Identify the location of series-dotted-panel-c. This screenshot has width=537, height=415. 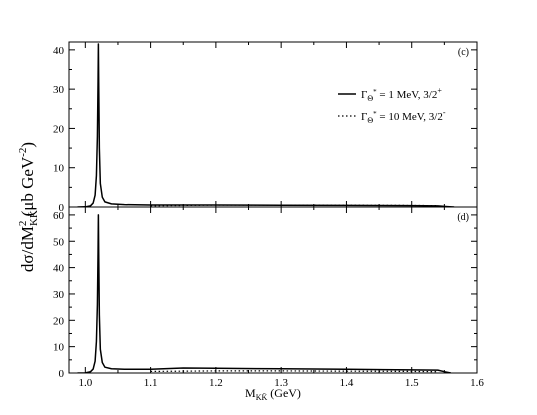
(294, 205).